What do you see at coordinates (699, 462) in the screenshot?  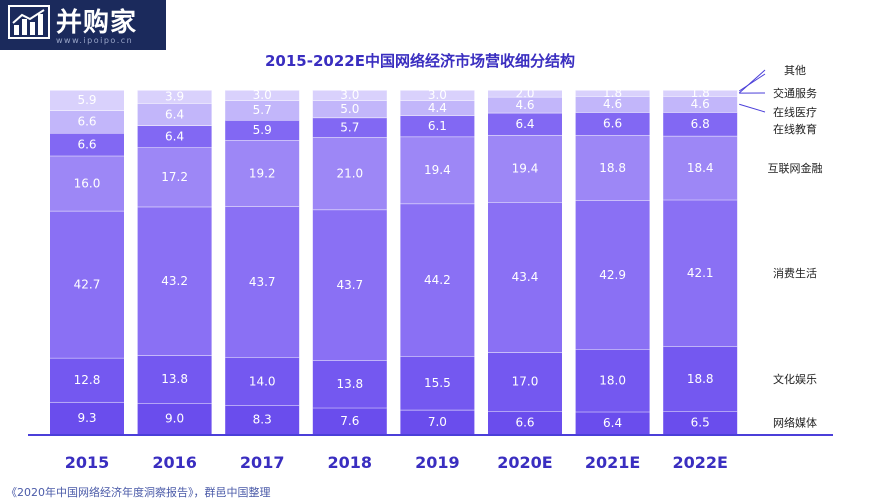 I see `x-tick-label: 2022E` at bounding box center [699, 462].